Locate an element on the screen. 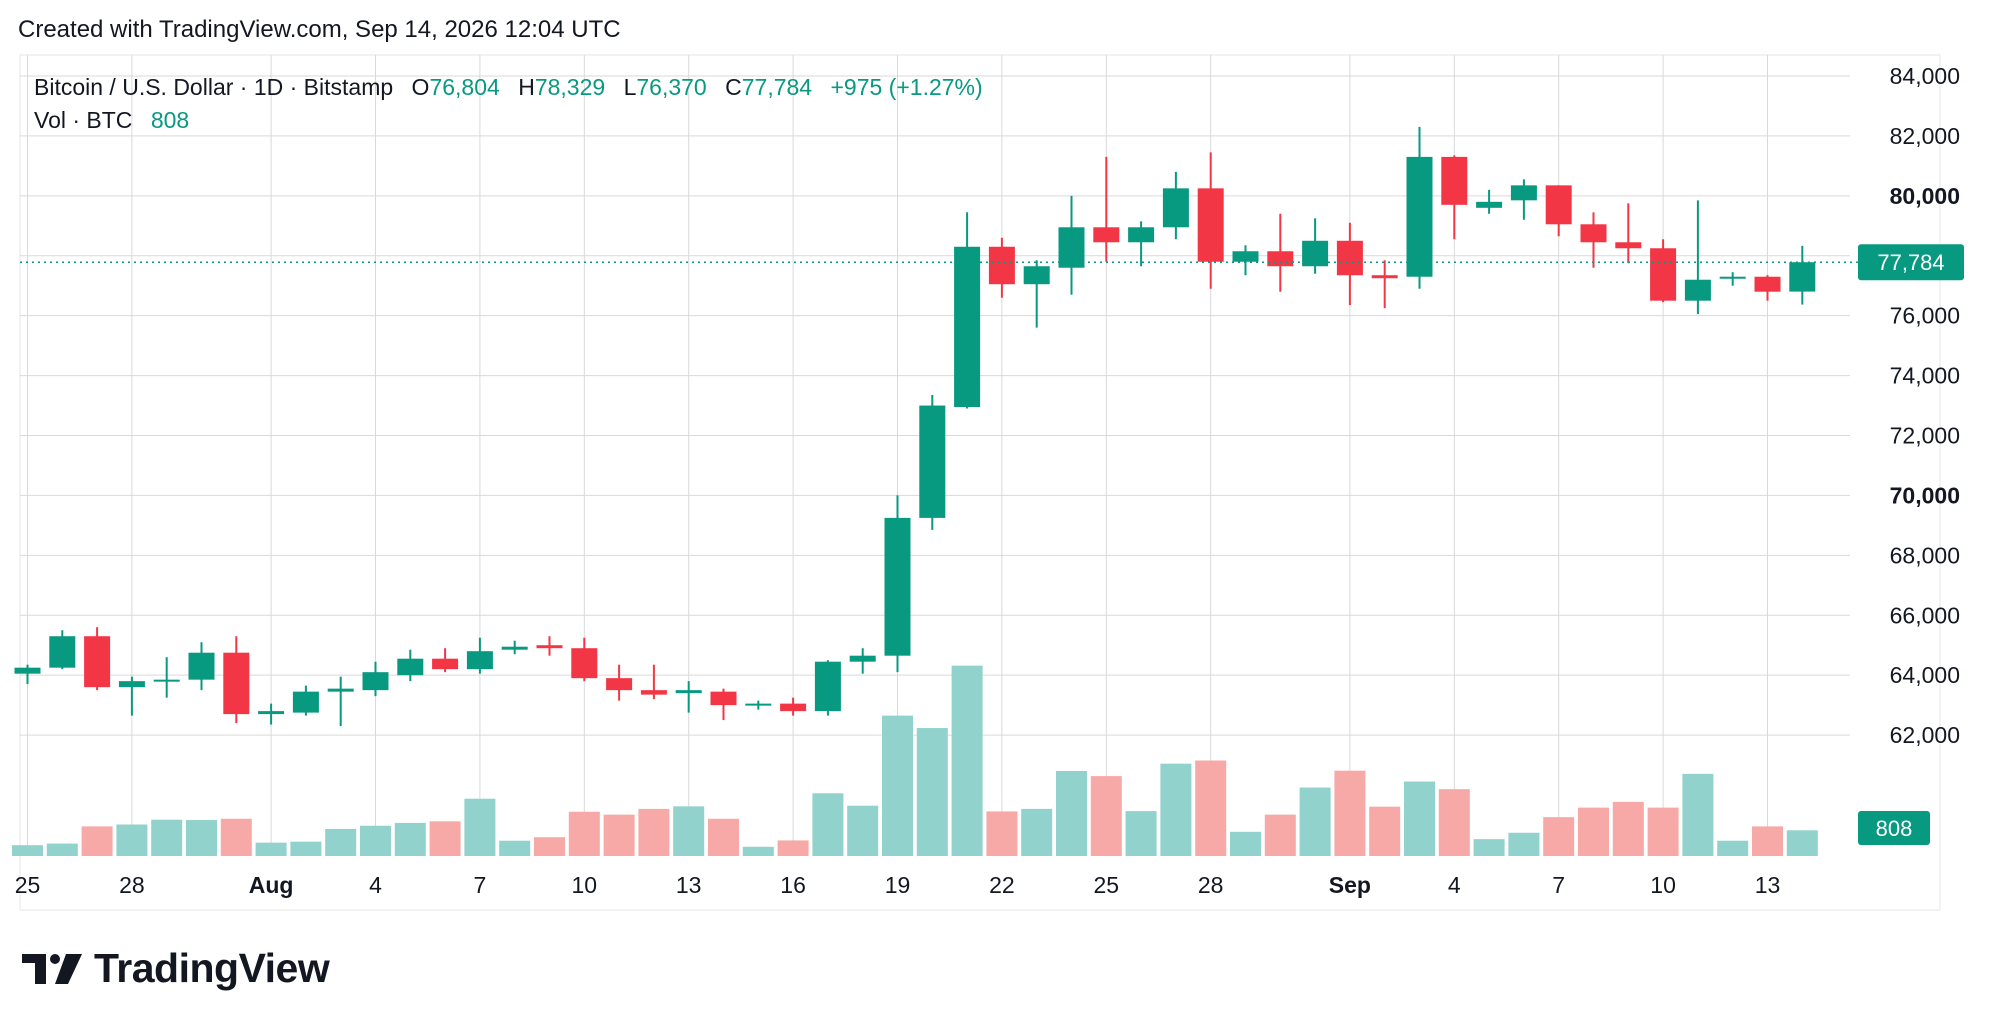 This screenshot has width=1996, height=1028. tradingview-brand: TradingView is located at coordinates (176, 968).